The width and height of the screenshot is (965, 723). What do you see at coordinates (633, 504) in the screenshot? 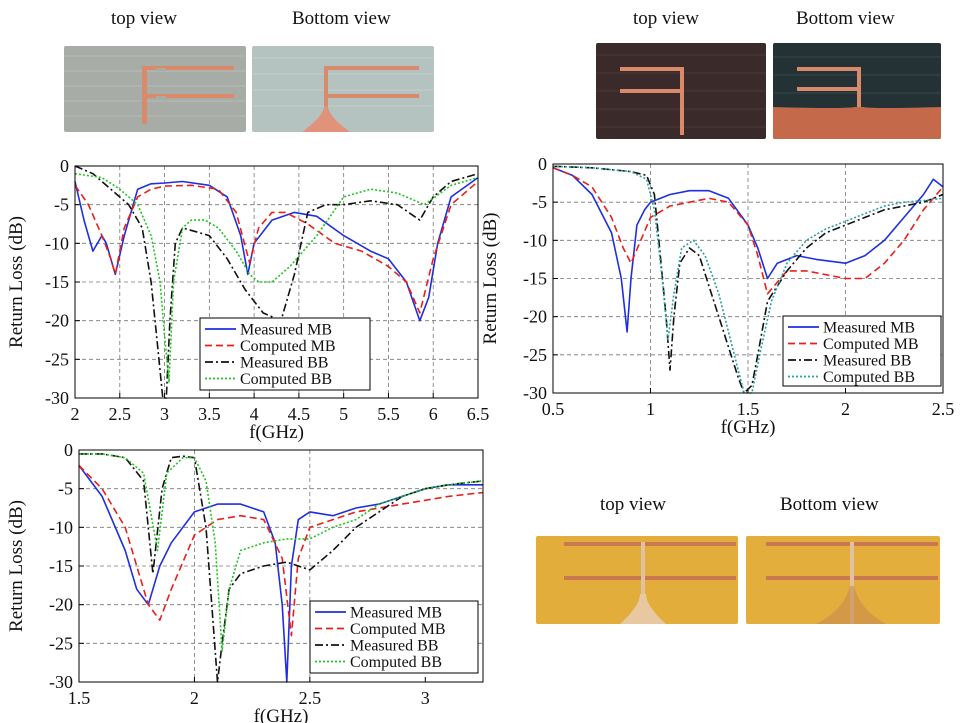
I see `caption-top-view-3: top view` at bounding box center [633, 504].